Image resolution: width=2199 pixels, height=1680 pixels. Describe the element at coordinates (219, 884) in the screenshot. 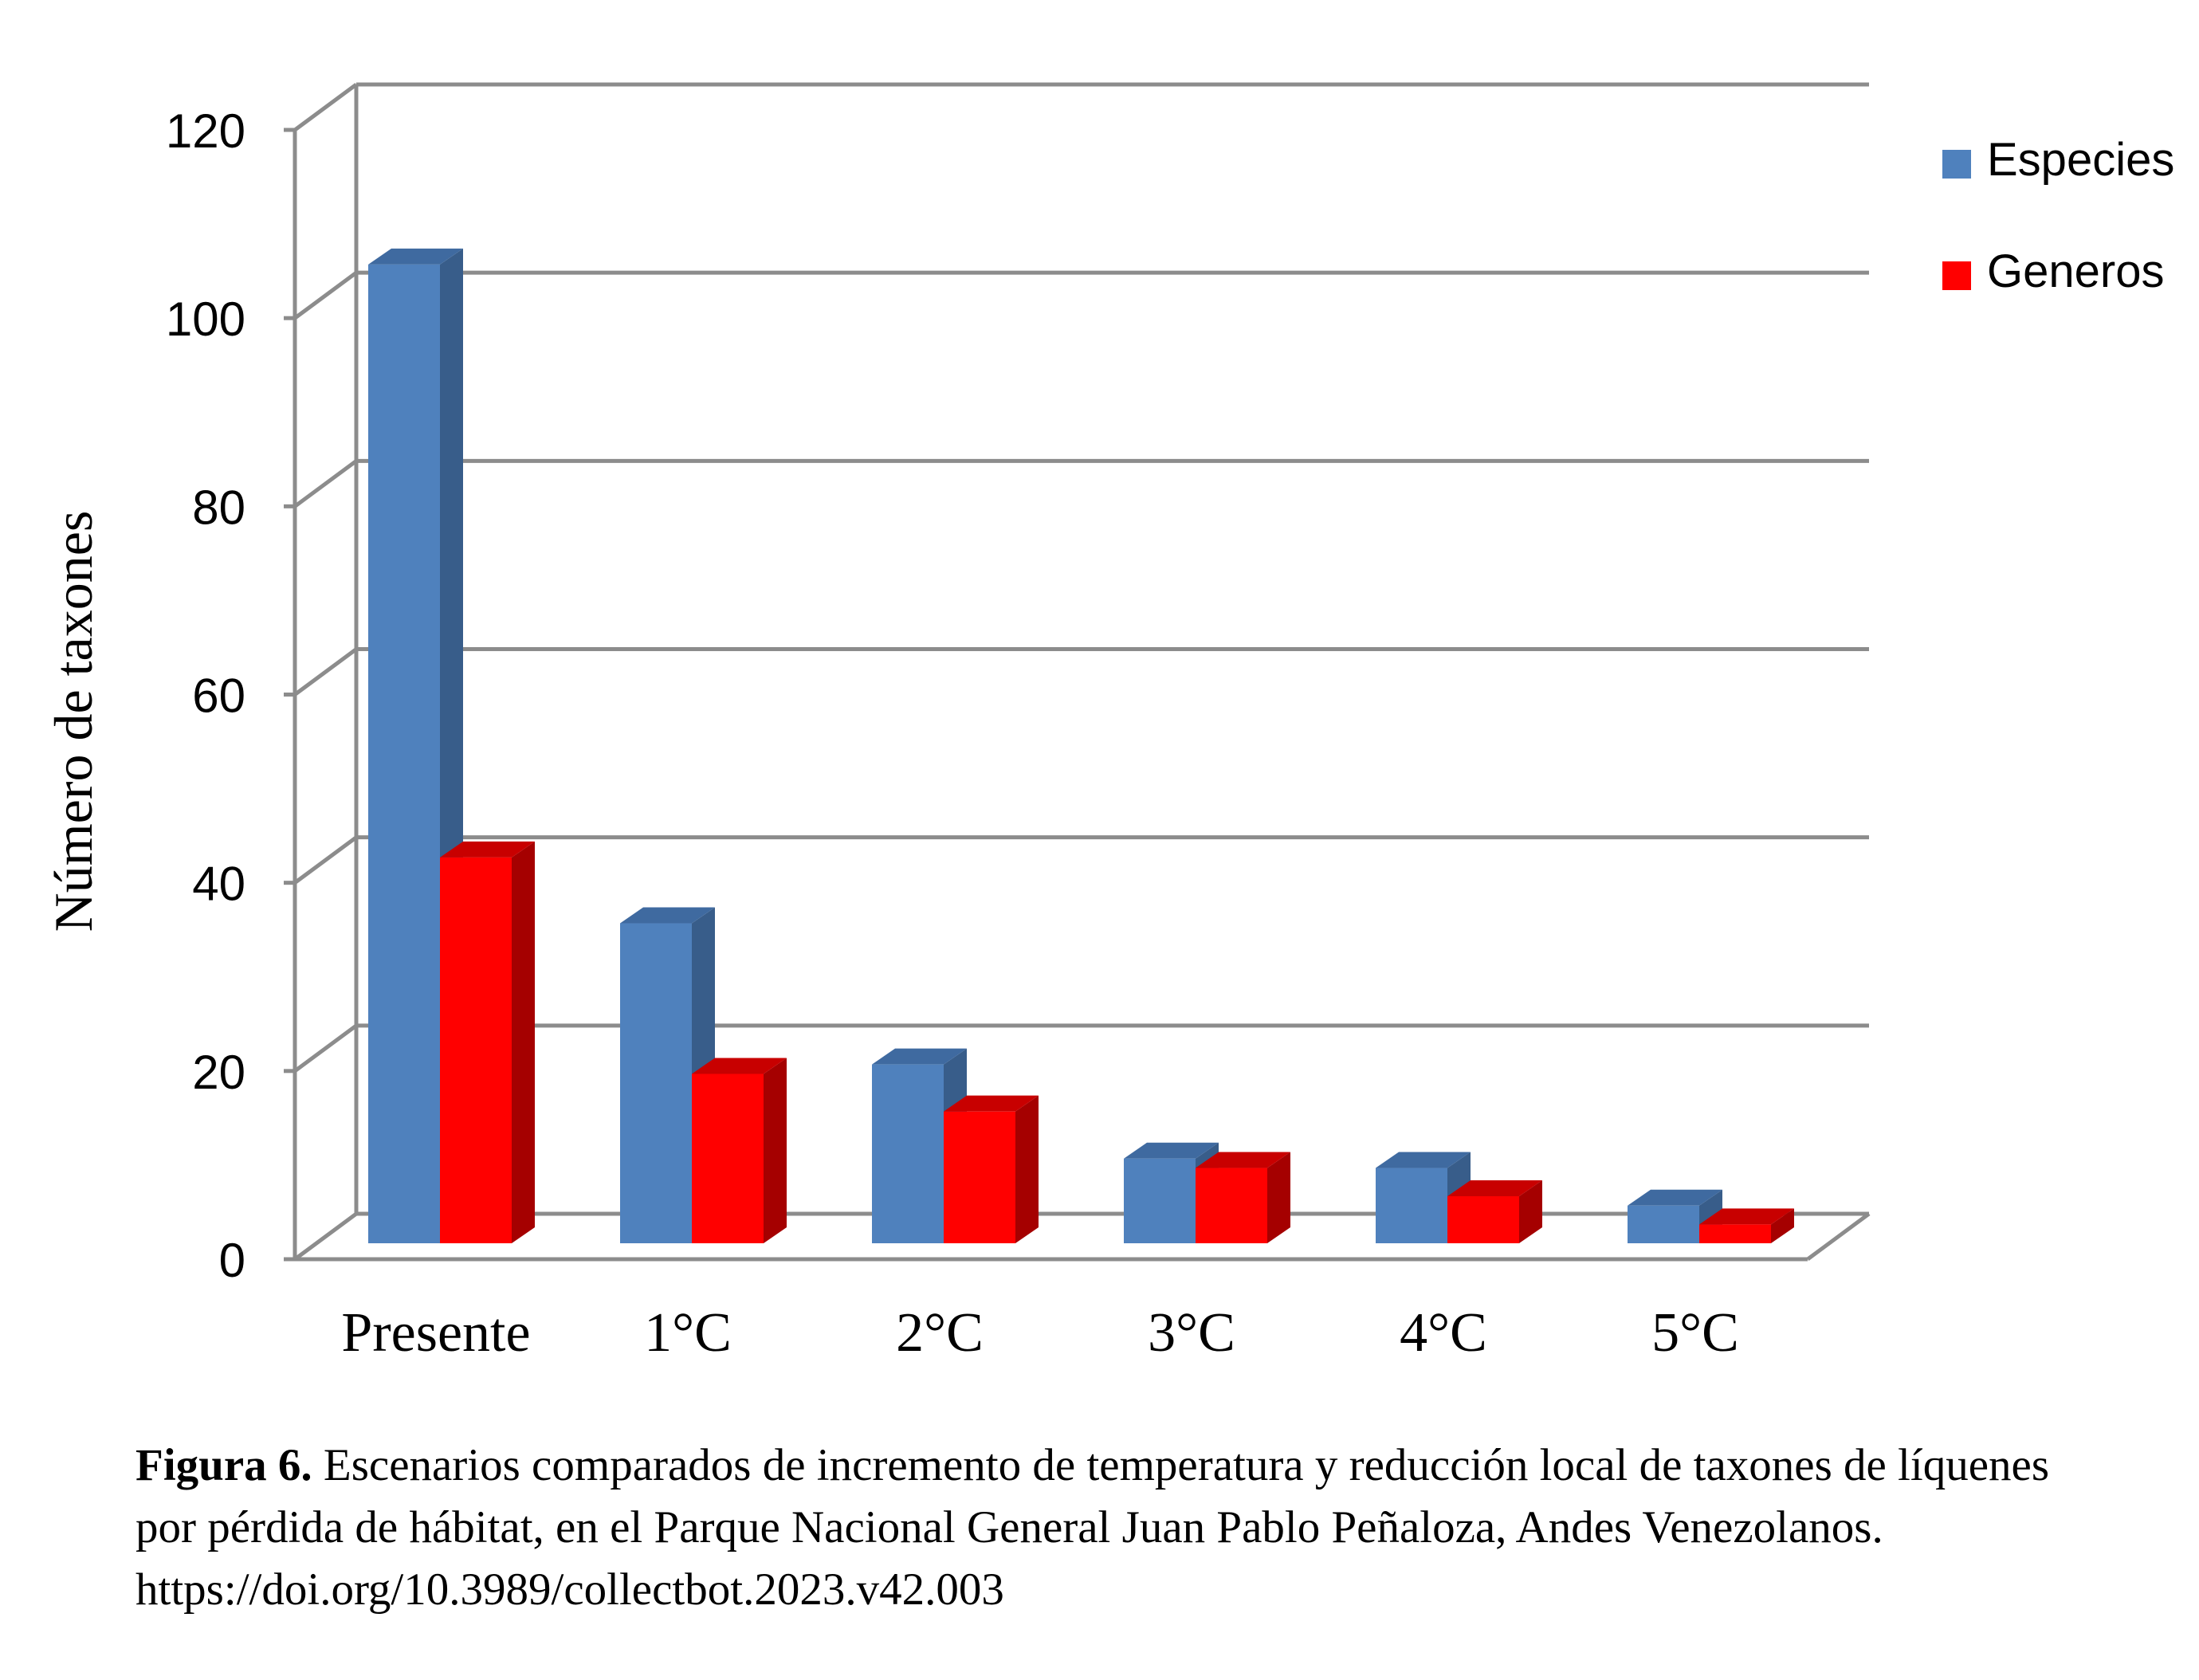

I see `y-tick-label: 40` at that location.